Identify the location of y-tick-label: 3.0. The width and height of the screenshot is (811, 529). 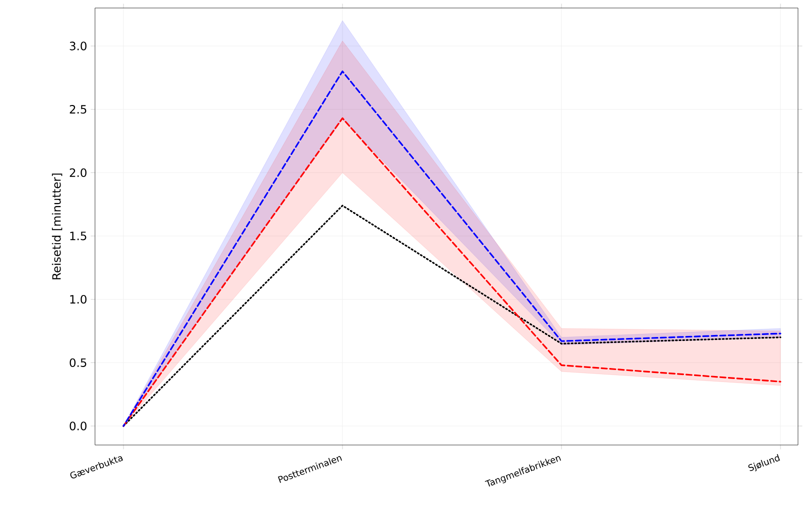
(78, 46).